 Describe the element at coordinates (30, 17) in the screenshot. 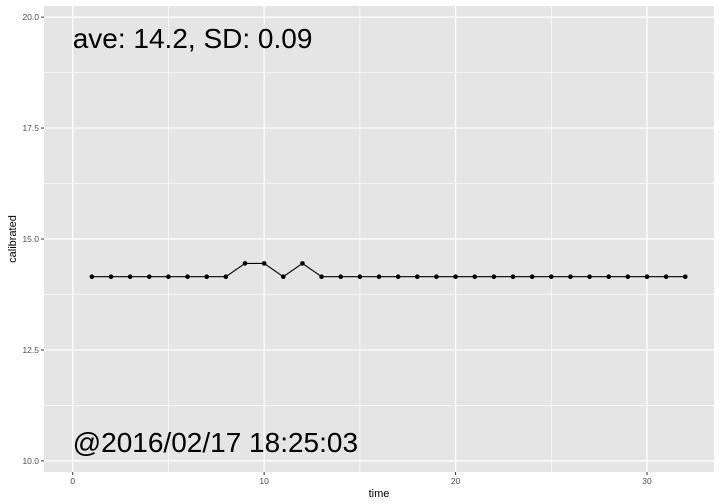

I see `y-tick-label: 20.0` at that location.